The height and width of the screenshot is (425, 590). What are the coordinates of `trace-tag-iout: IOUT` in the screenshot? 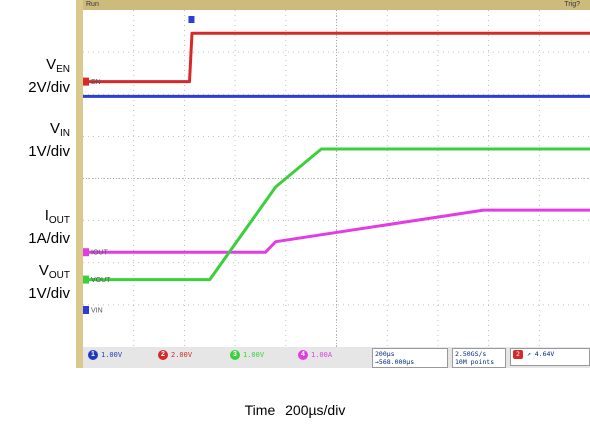 It's located at (99, 253).